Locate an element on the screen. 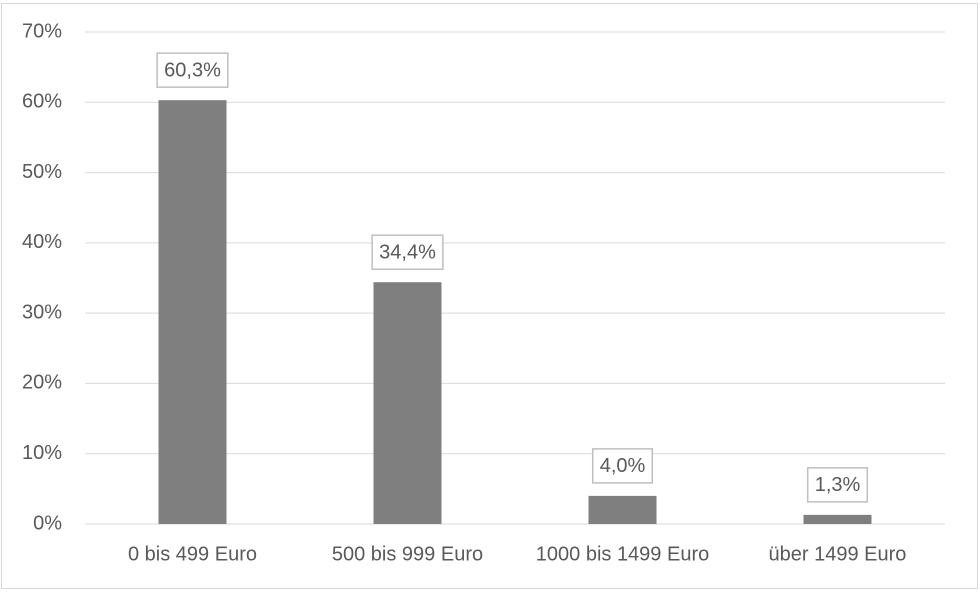  y-tick-label: 50% is located at coordinates (42, 172).